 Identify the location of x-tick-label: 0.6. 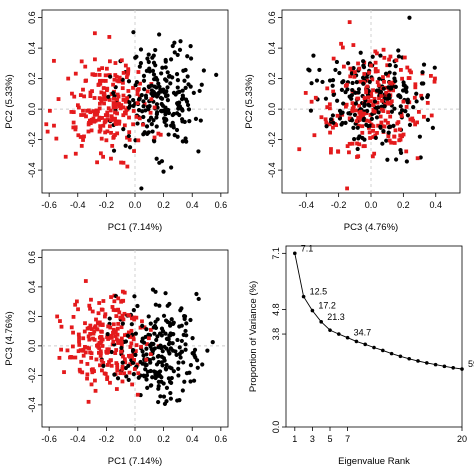
(221, 439).